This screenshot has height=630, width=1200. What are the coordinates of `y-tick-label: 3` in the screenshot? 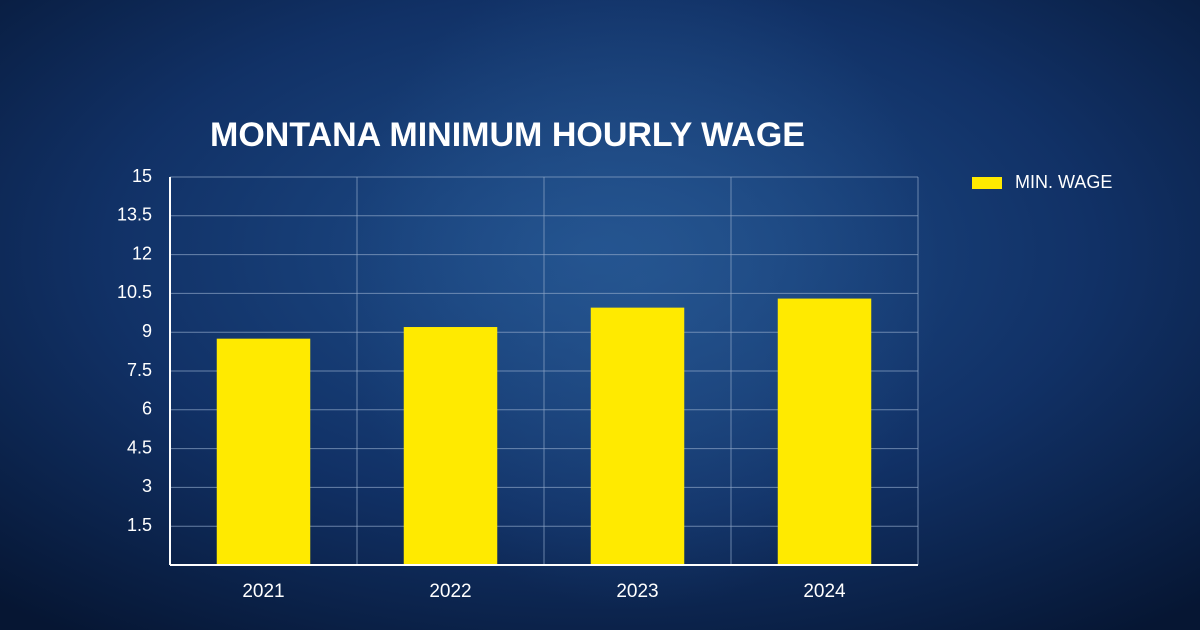 It's located at (147, 486).